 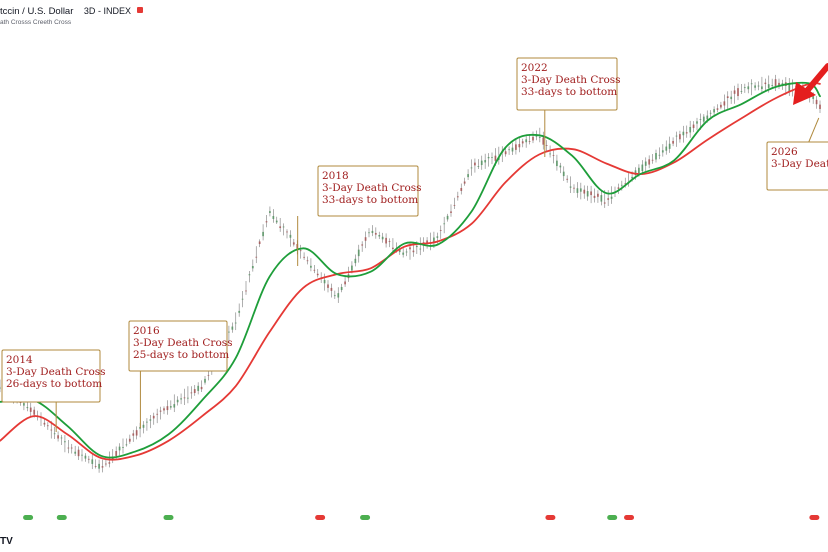 What do you see at coordinates (784, 152) in the screenshot?
I see `annotation-text: 2026` at bounding box center [784, 152].